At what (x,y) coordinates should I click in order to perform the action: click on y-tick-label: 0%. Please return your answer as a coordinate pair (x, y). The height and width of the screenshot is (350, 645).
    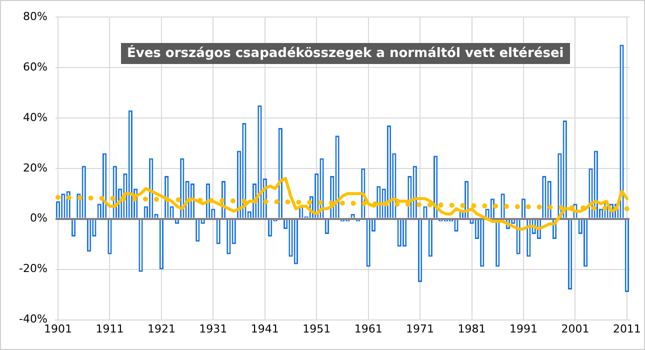
    Looking at the image, I should click on (39, 218).